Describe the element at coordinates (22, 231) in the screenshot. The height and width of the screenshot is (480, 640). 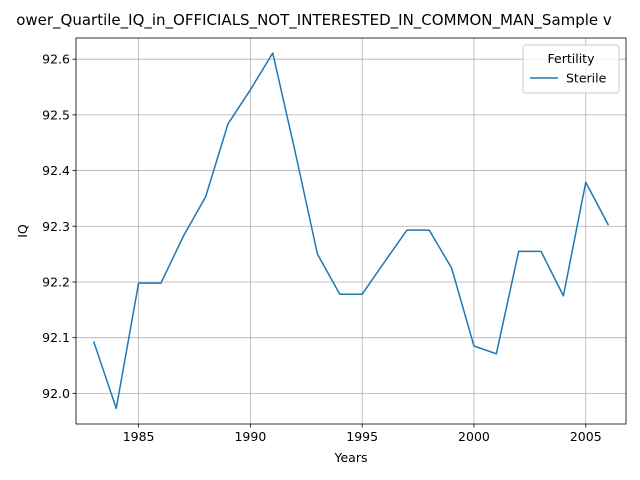
I see `y-axis-label: IQ` at that location.